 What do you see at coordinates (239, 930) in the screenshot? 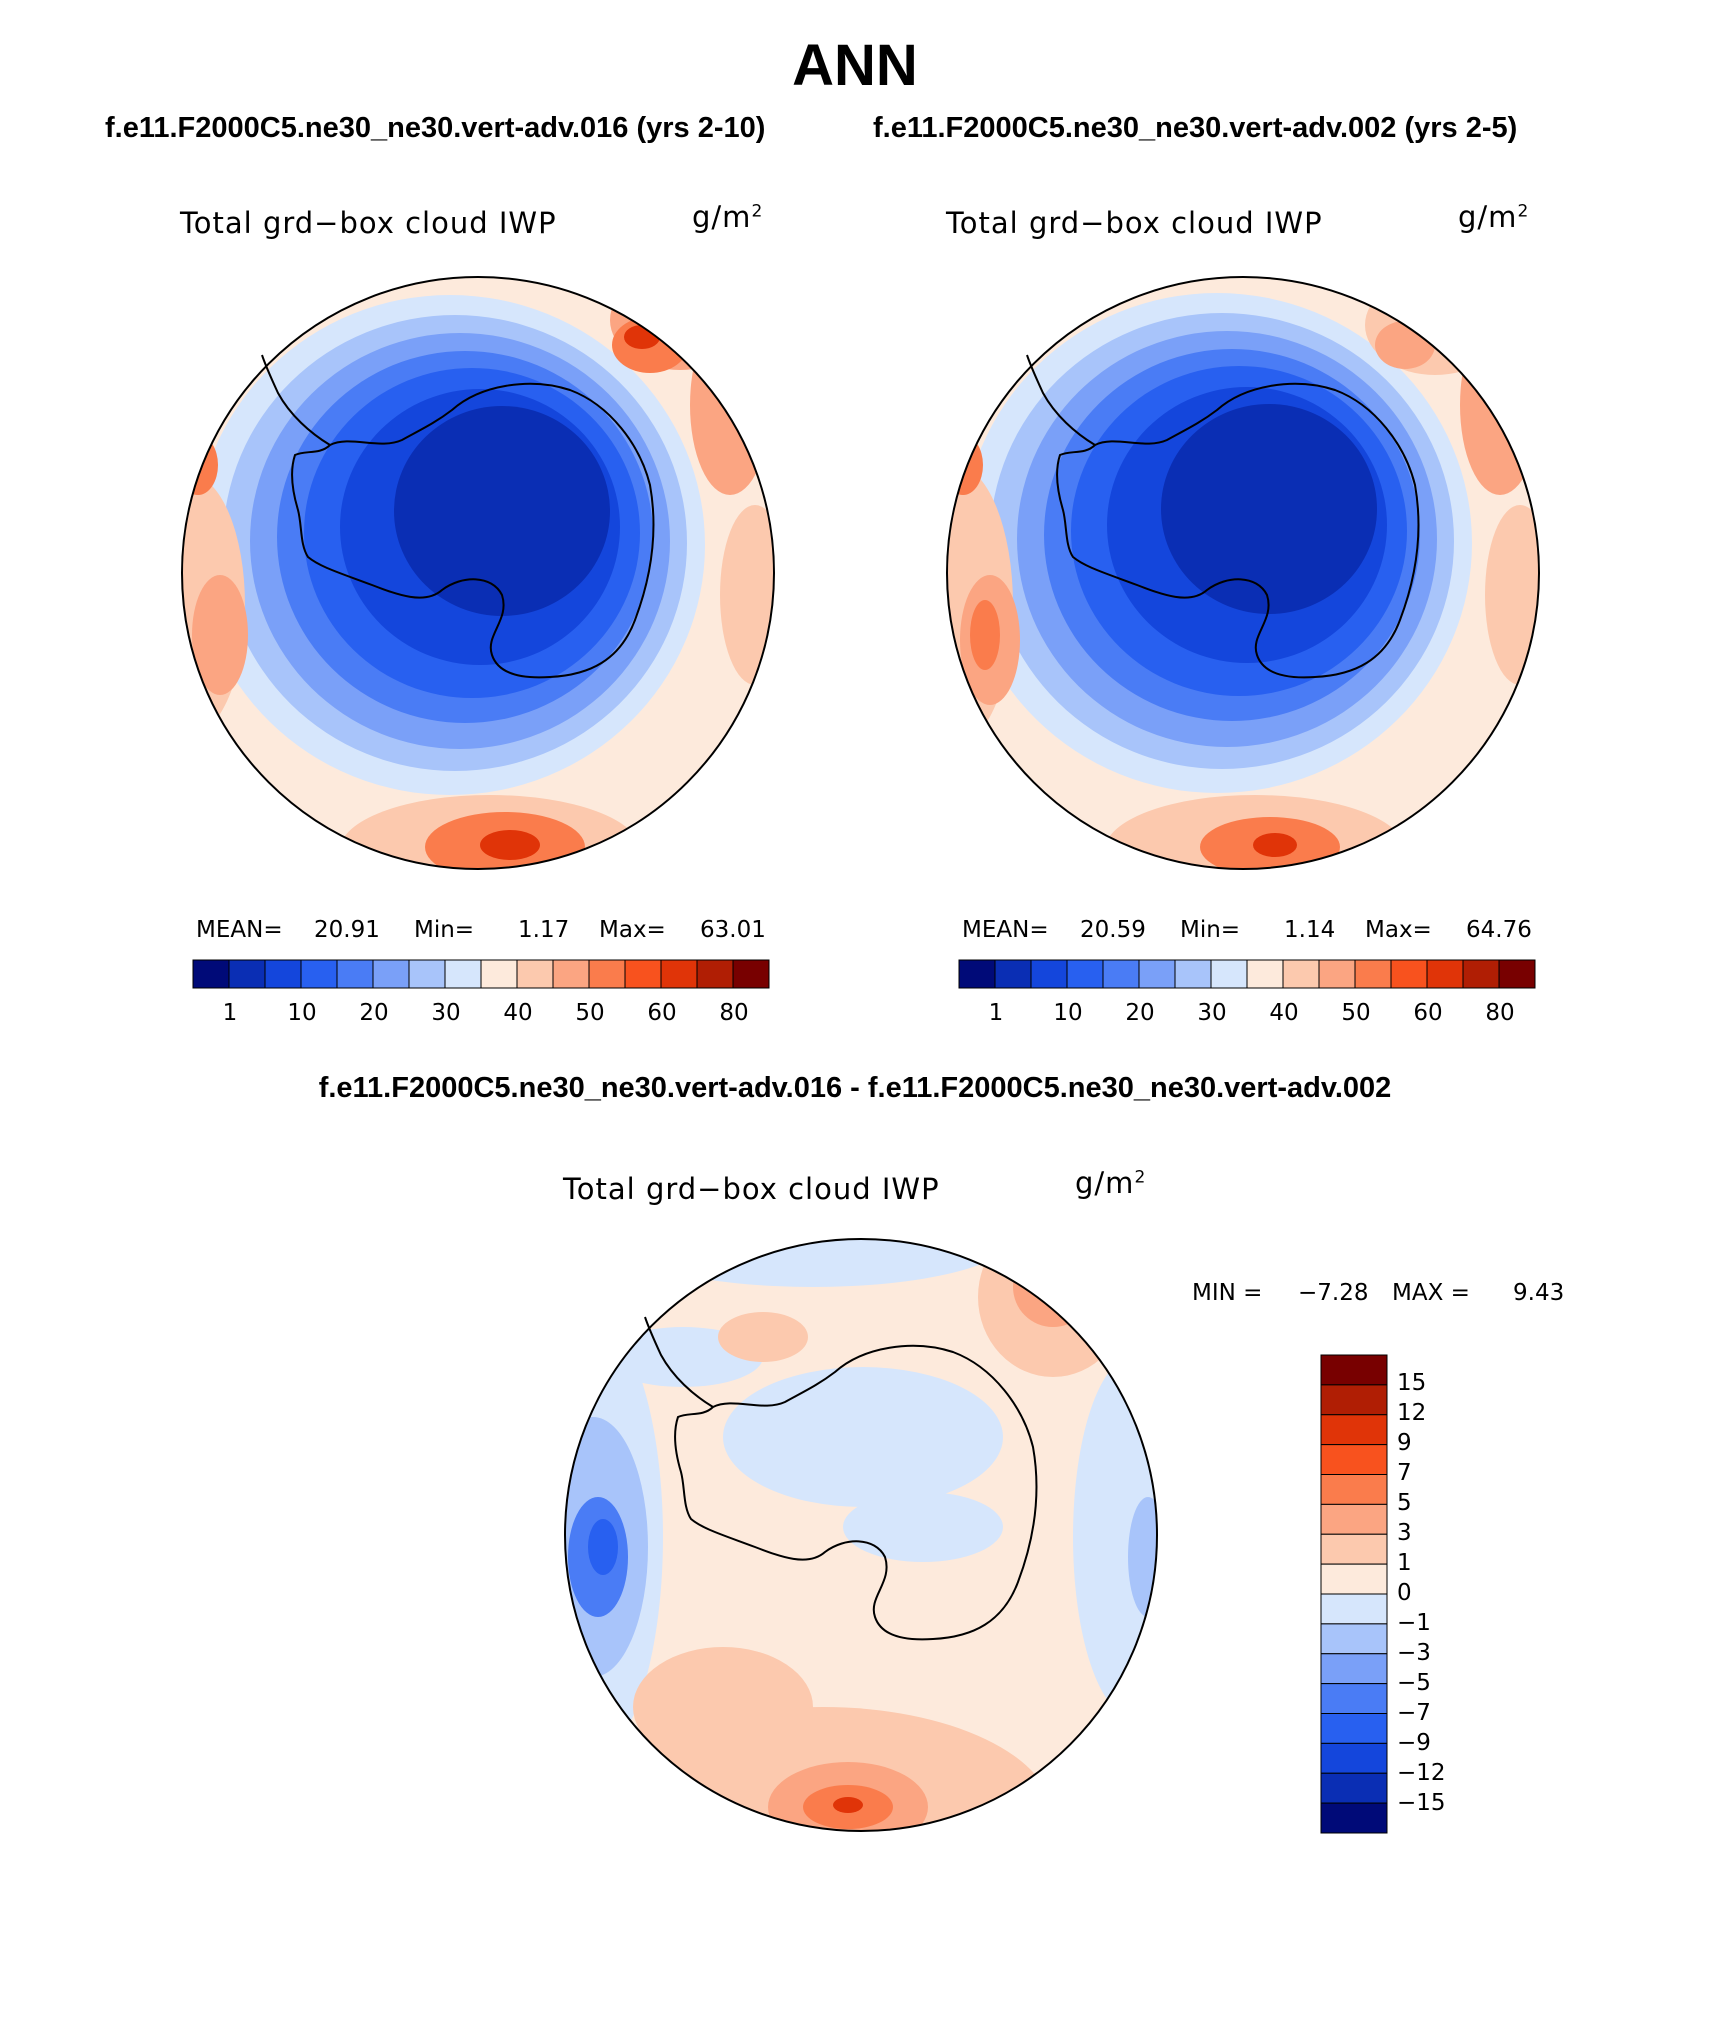
I see `left-mean-label: MEAN=` at bounding box center [239, 930].